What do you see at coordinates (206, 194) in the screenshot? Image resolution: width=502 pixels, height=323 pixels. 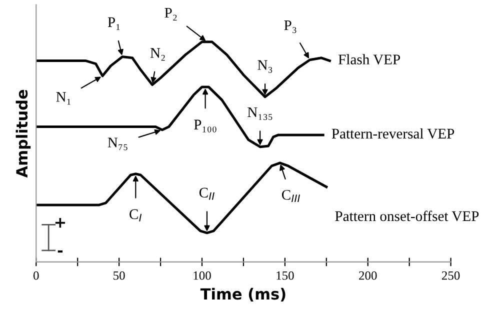 I see `annotation: C$_{II}$` at bounding box center [206, 194].